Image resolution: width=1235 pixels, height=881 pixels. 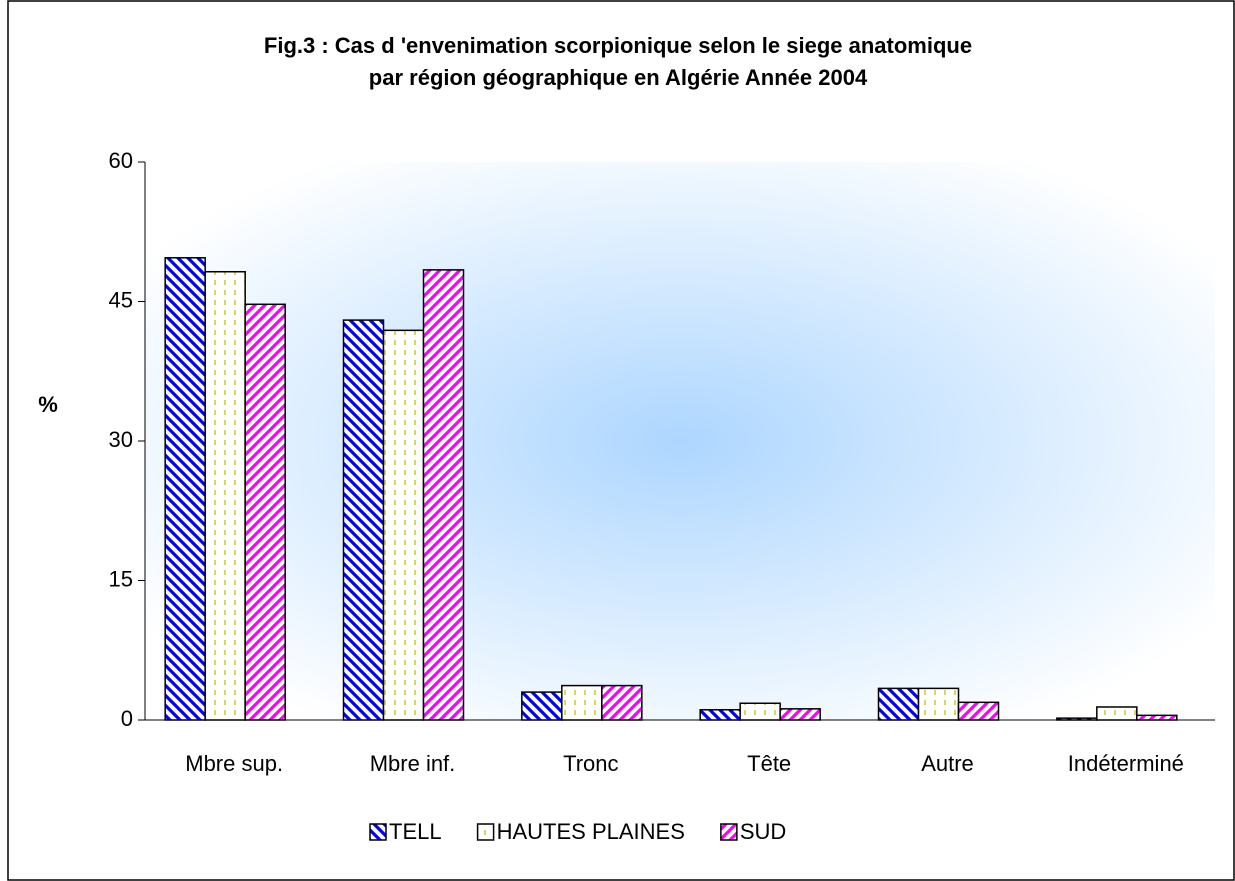 I want to click on legend-label: HAUTES PLAINES, so click(x=591, y=831).